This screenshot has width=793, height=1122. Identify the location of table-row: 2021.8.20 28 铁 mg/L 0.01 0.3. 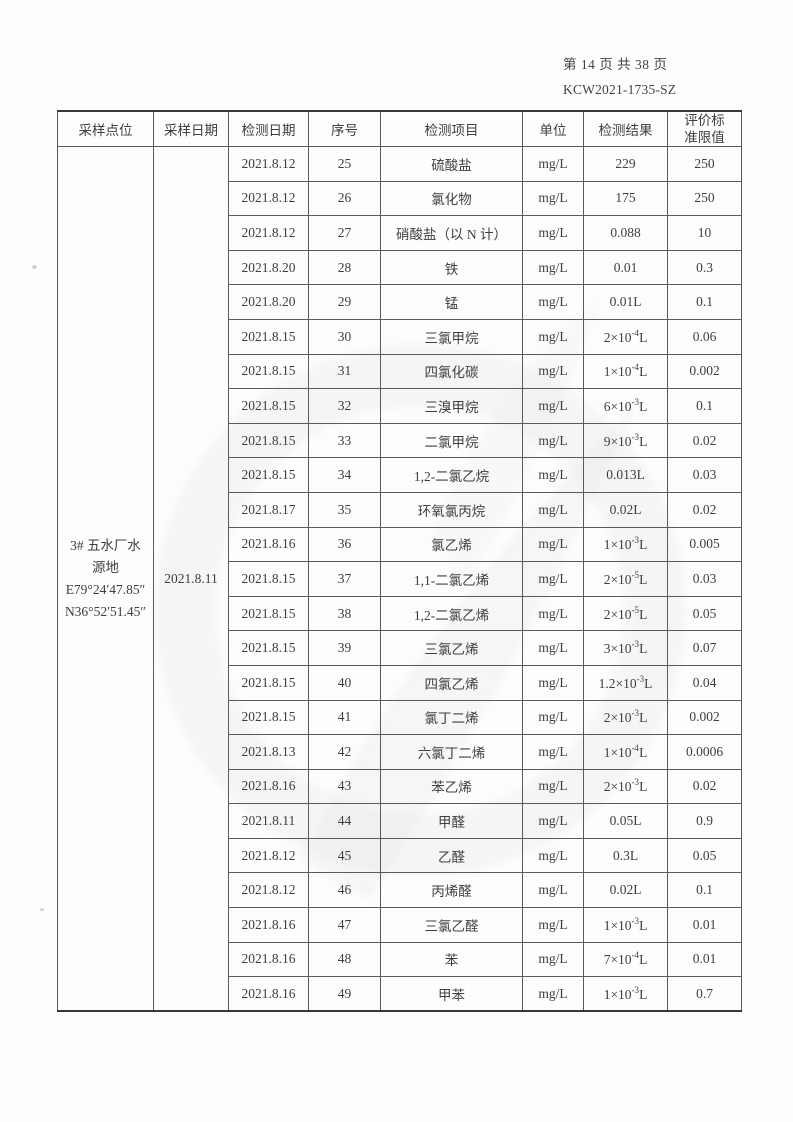
(400, 267).